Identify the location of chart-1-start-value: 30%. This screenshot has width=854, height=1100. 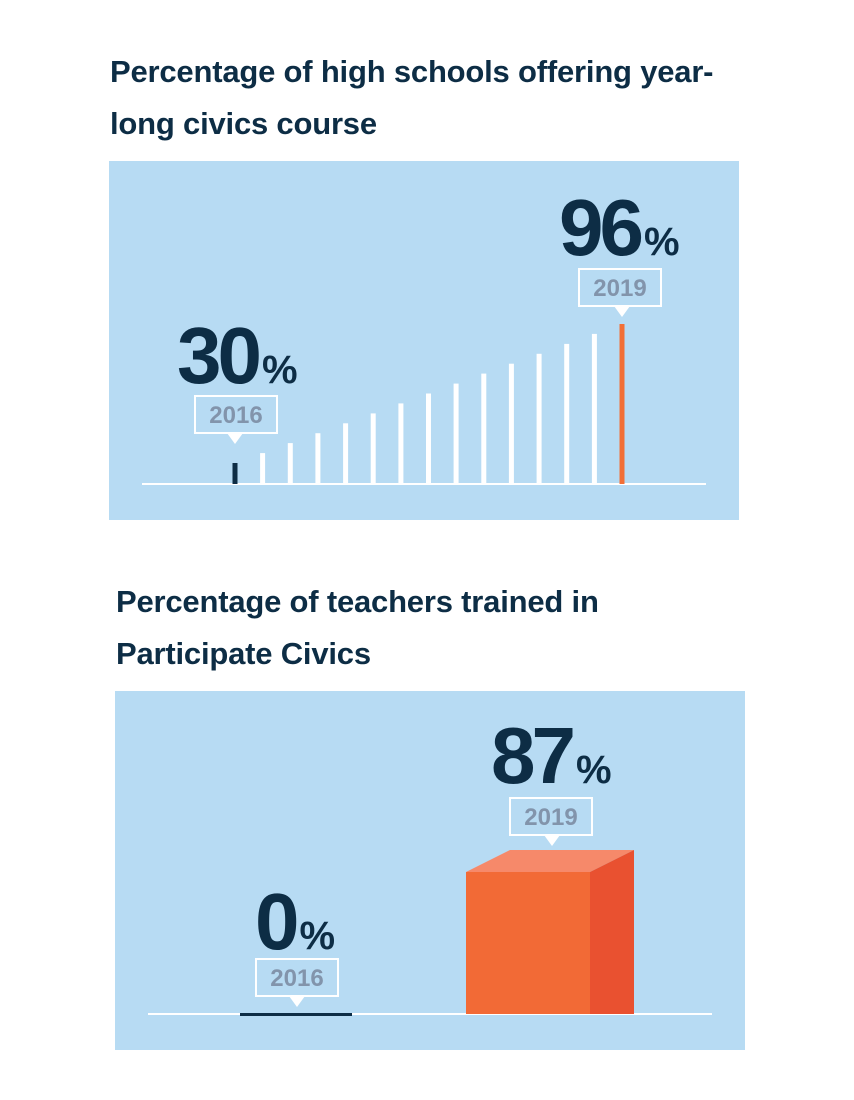
(237, 355).